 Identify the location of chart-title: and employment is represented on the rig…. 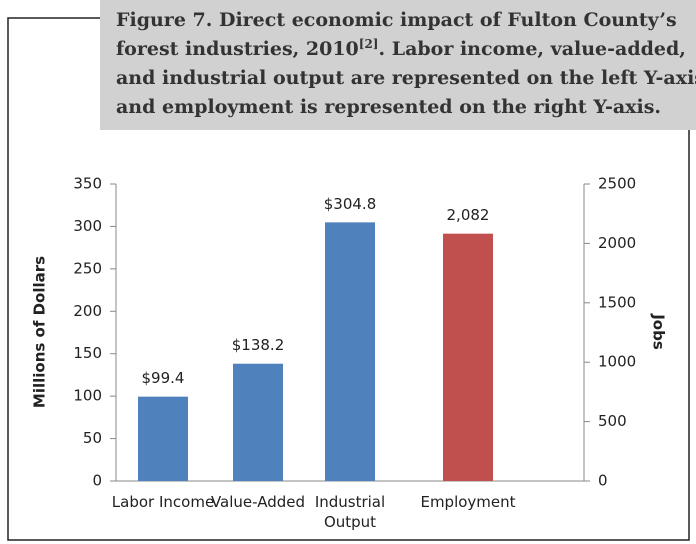
(388, 107).